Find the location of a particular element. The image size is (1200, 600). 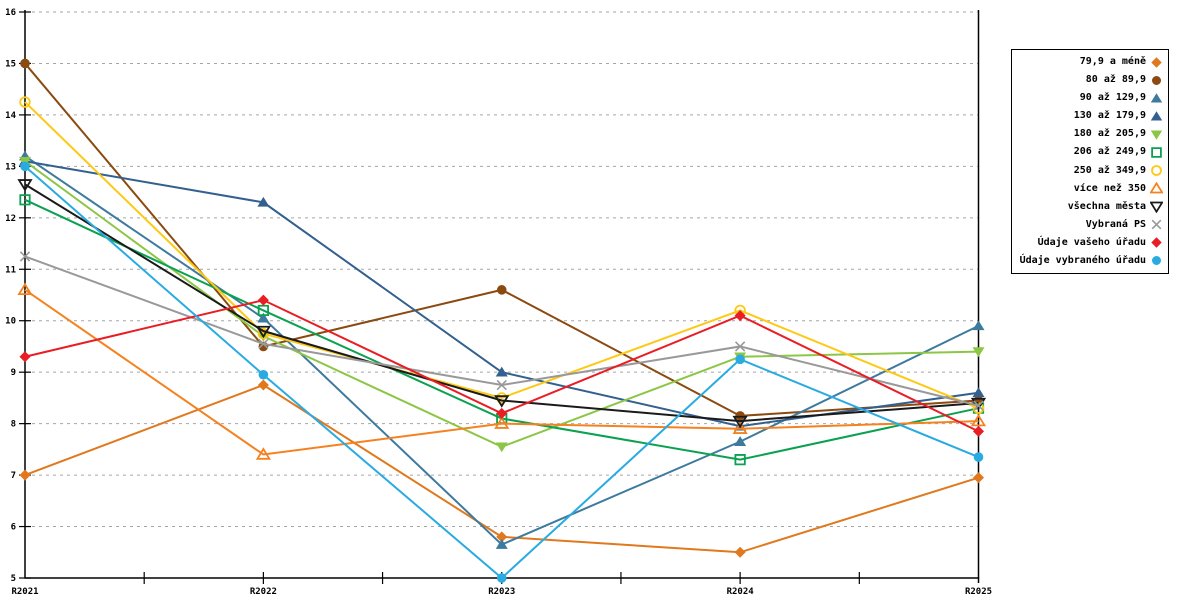

legend-item: Údaje vašeho úřadu is located at coordinates (1090, 242).